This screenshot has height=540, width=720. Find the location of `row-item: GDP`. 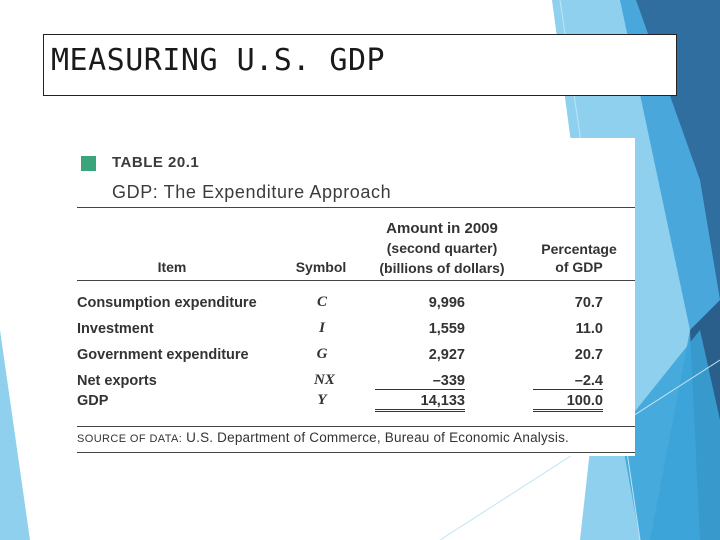

row-item: GDP is located at coordinates (93, 401).